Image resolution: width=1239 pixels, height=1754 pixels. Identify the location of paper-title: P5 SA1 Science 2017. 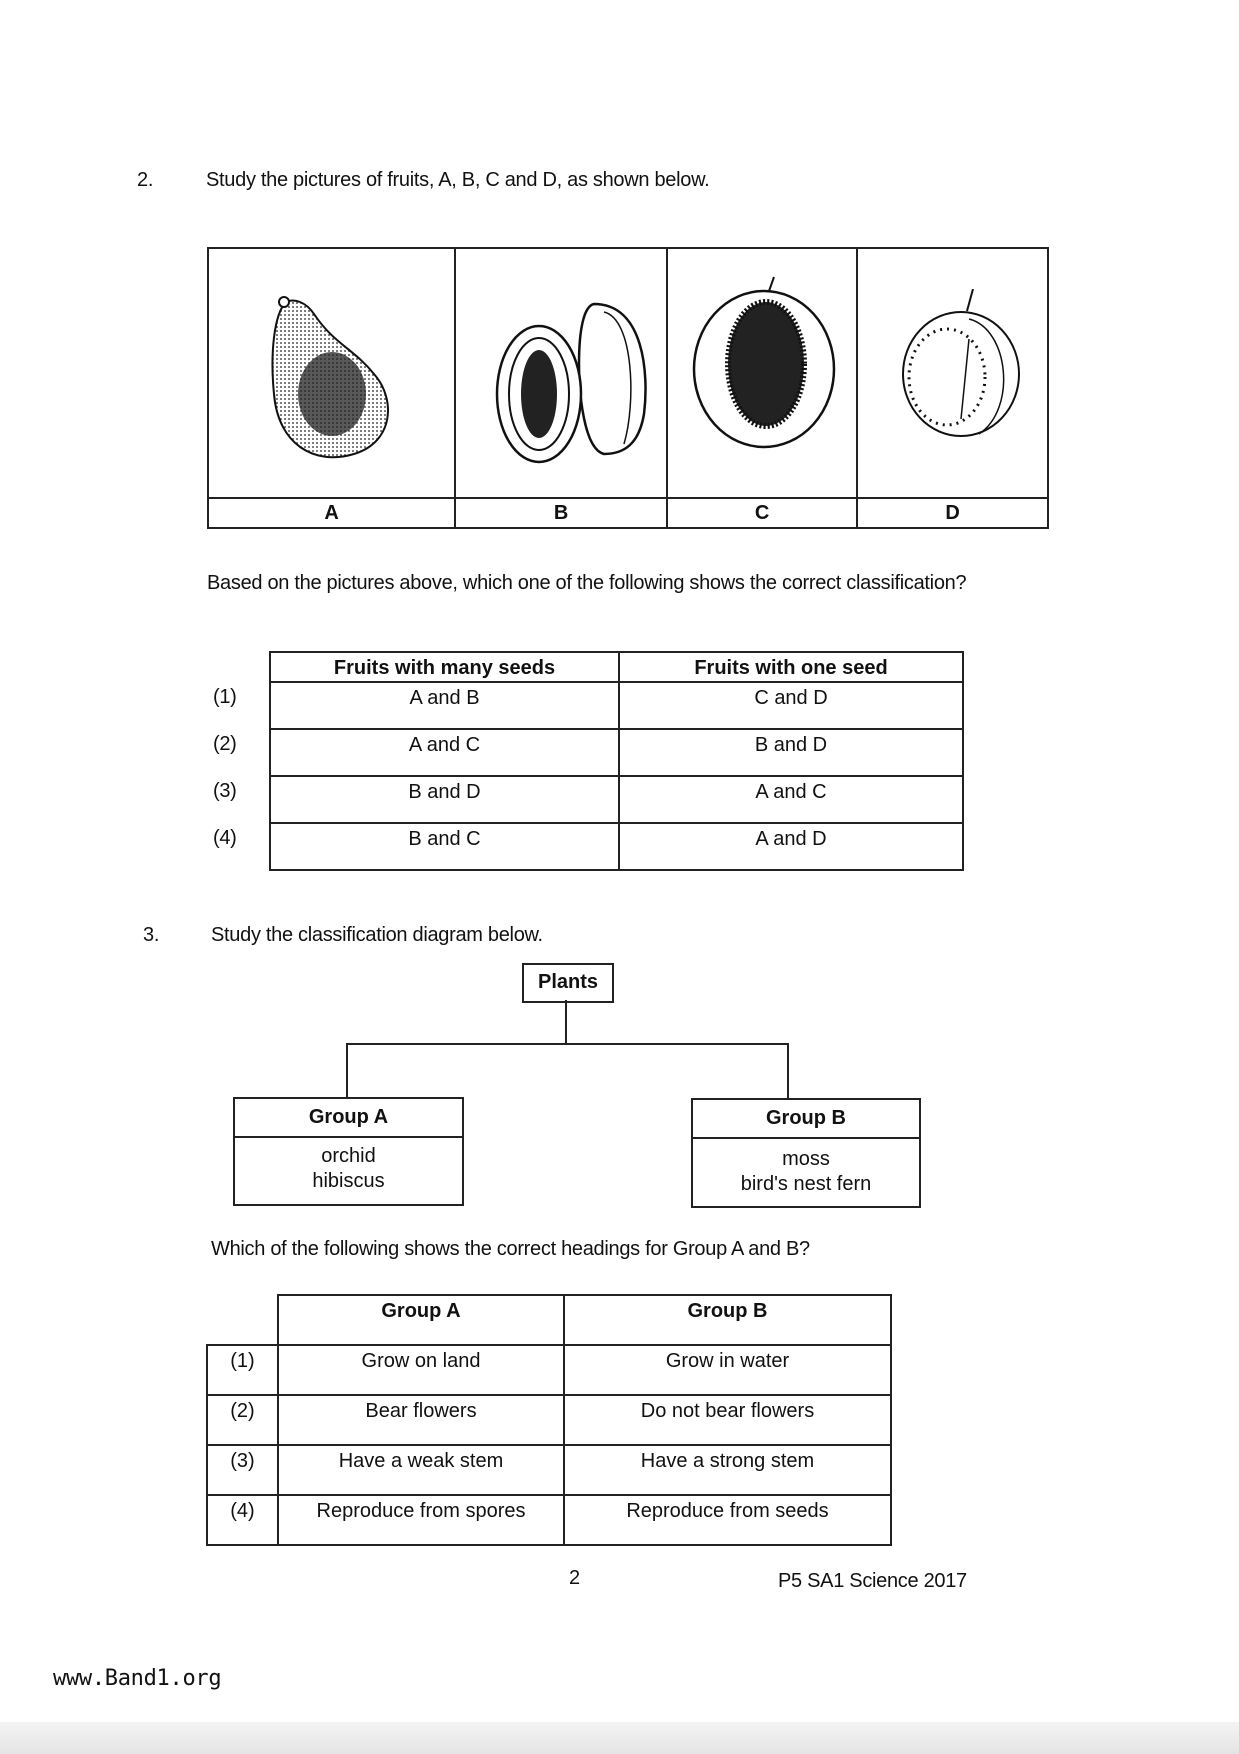
(872, 1581).